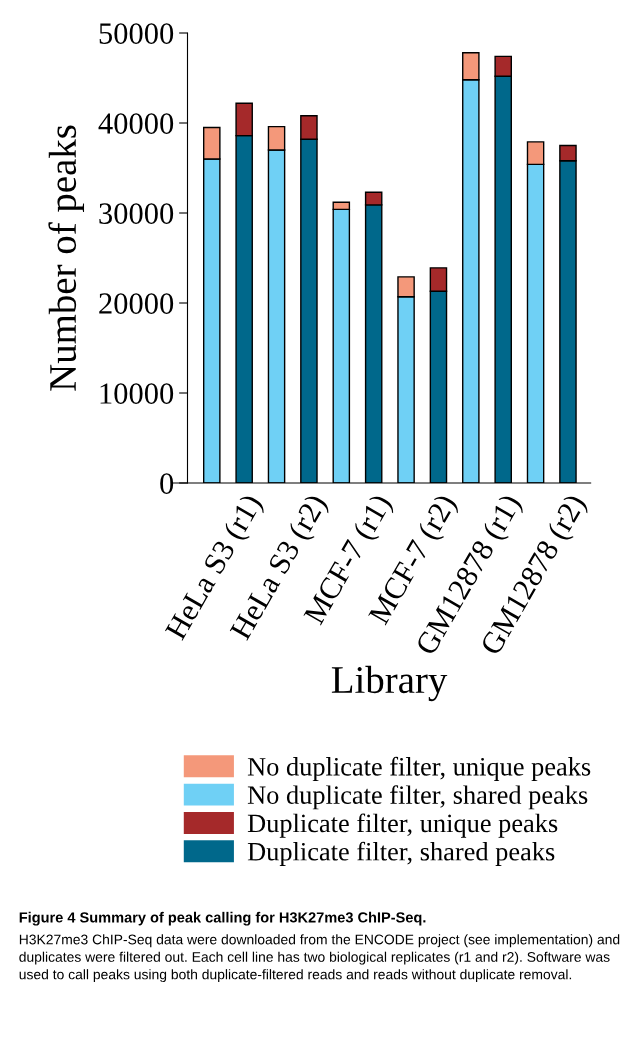 This screenshot has height=1064, width=625. Describe the element at coordinates (136, 33) in the screenshot. I see `y-tick-label: 50000` at that location.